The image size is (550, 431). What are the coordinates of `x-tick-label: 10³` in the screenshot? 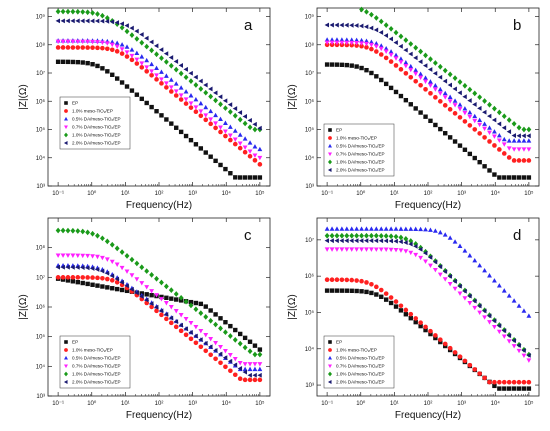 It's located at (461, 194).